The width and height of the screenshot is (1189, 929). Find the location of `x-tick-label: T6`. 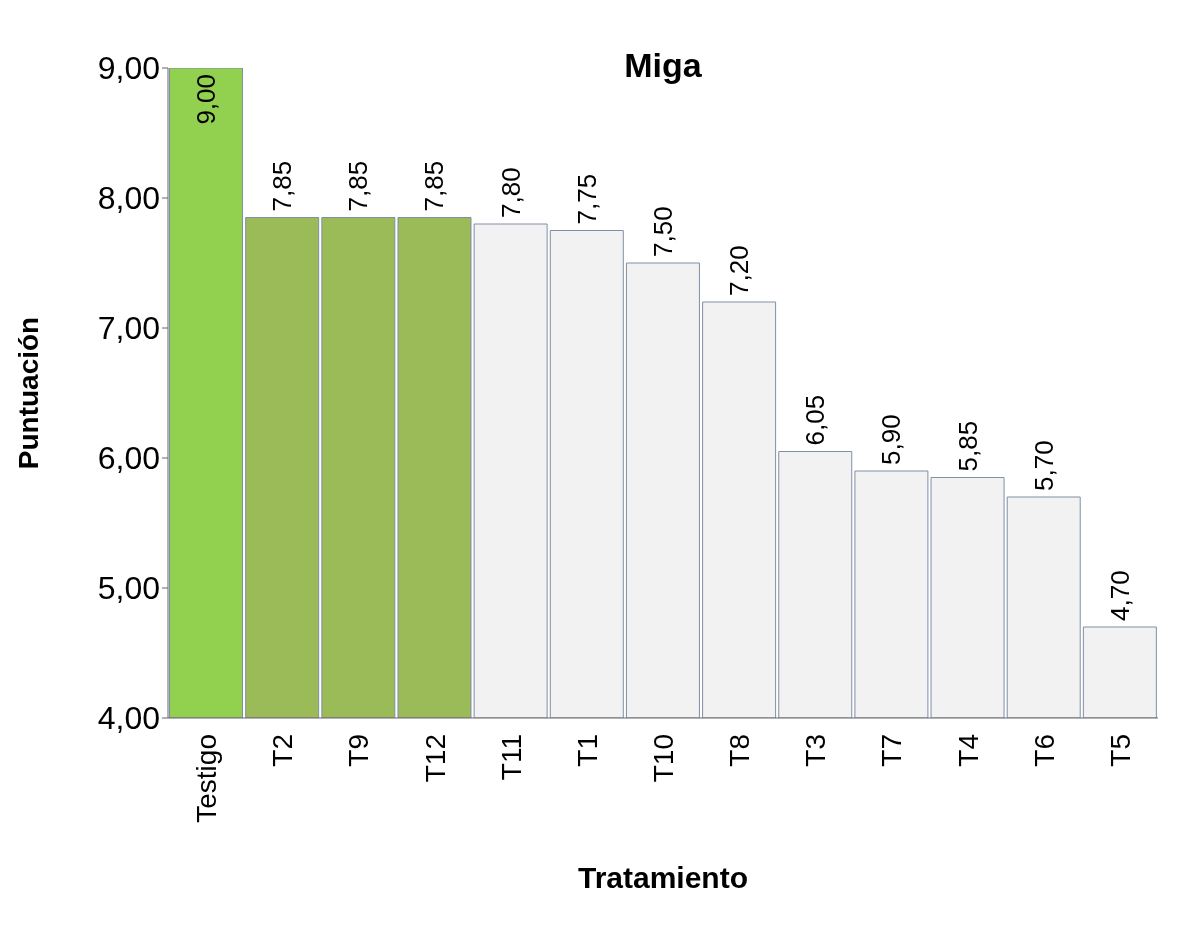

x-tick-label: T6 is located at coordinates (1044, 750).